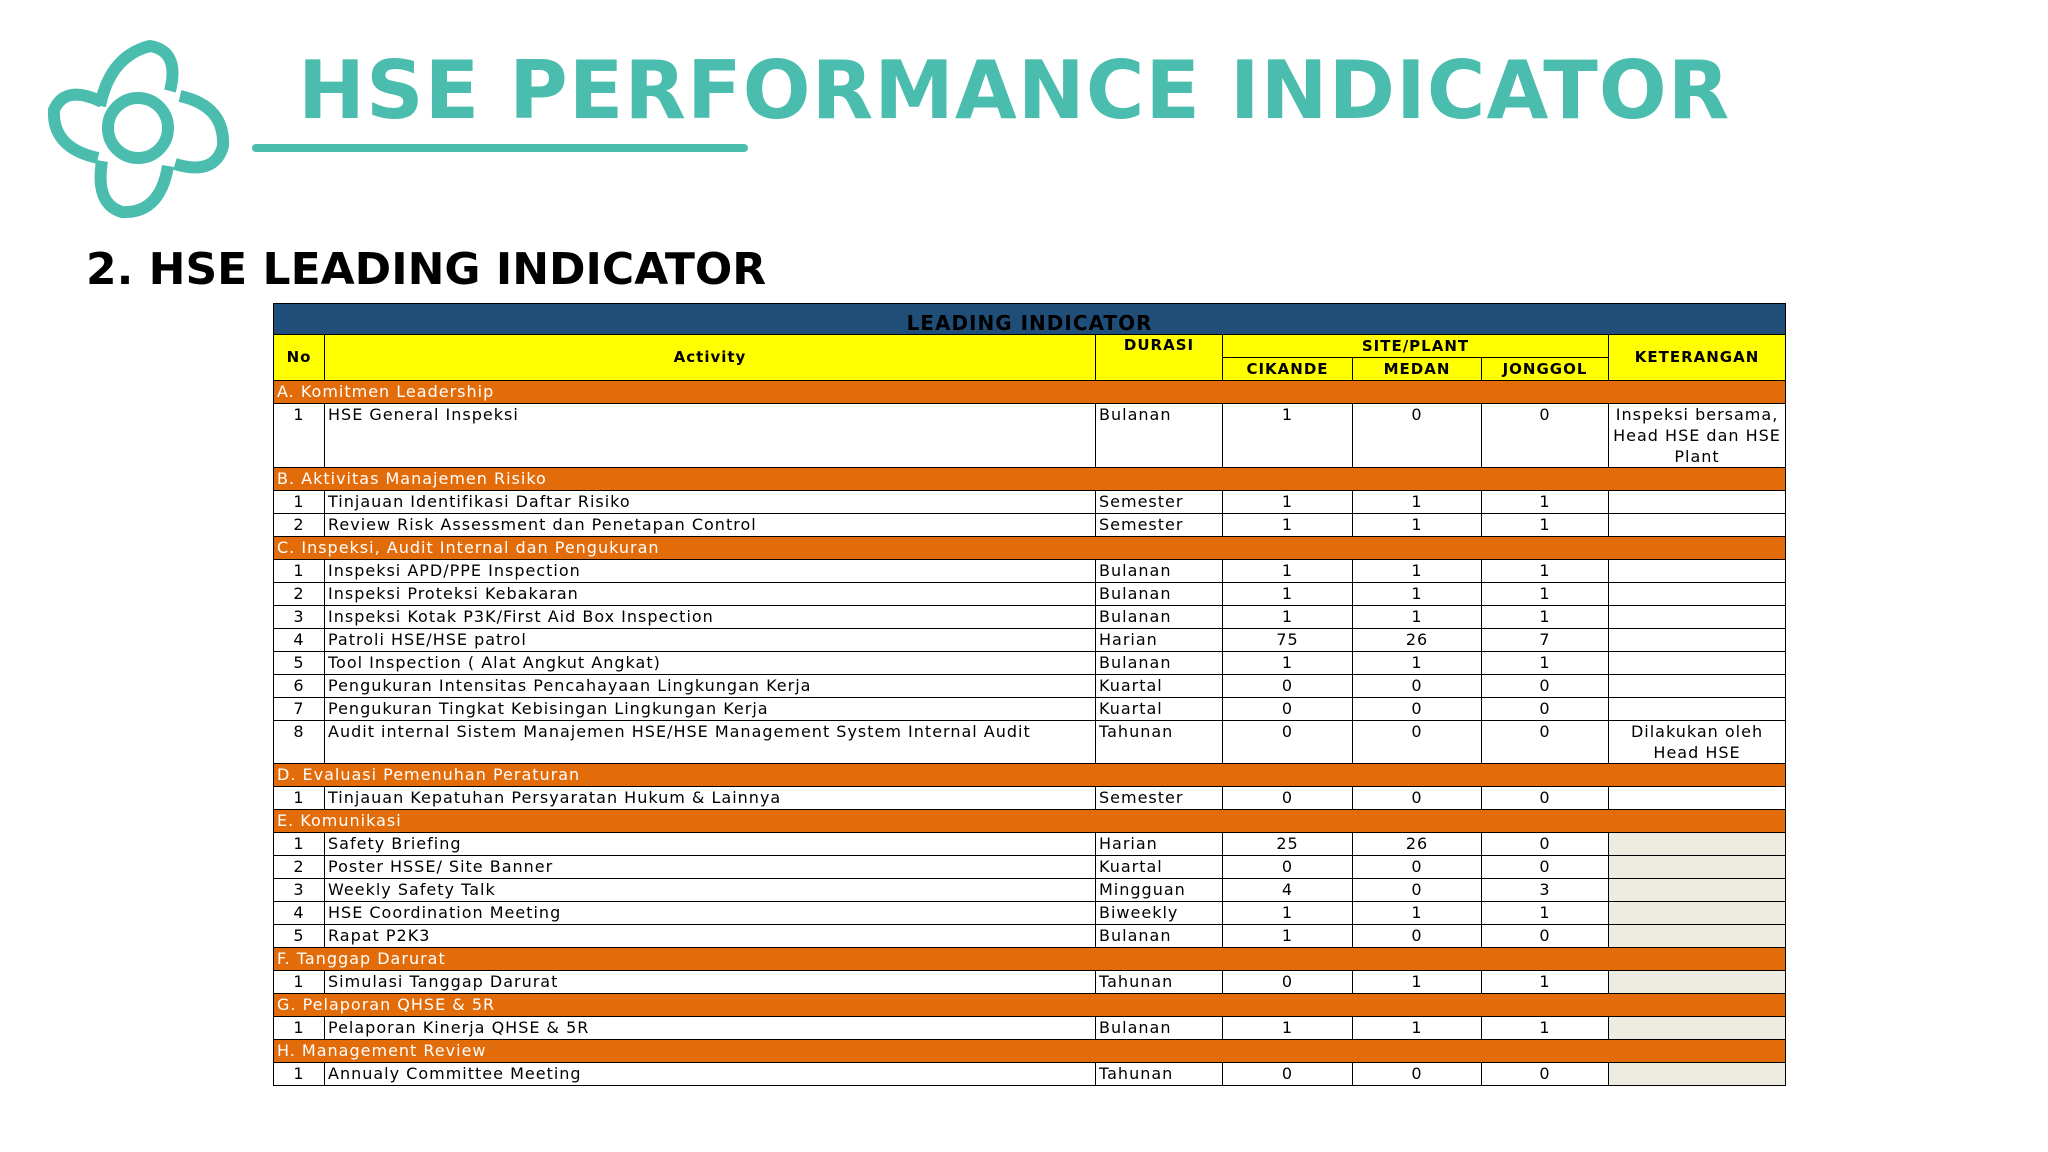 The height and width of the screenshot is (1152, 2048). I want to click on row-no: 8, so click(299, 742).